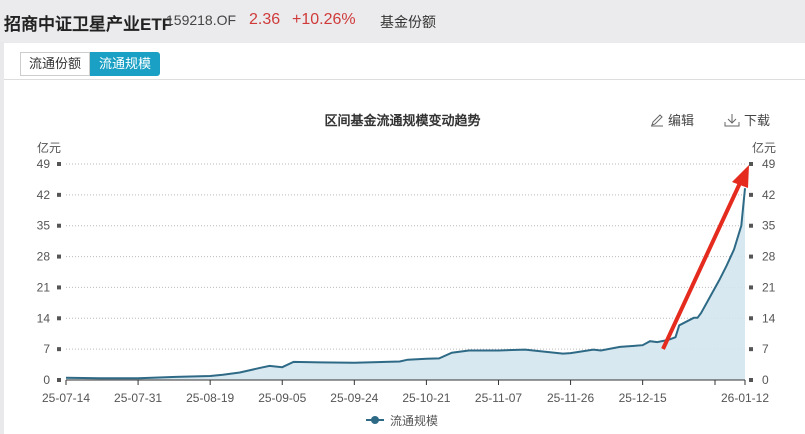  I want to click on y-tick-label-right: 28, so click(769, 257).